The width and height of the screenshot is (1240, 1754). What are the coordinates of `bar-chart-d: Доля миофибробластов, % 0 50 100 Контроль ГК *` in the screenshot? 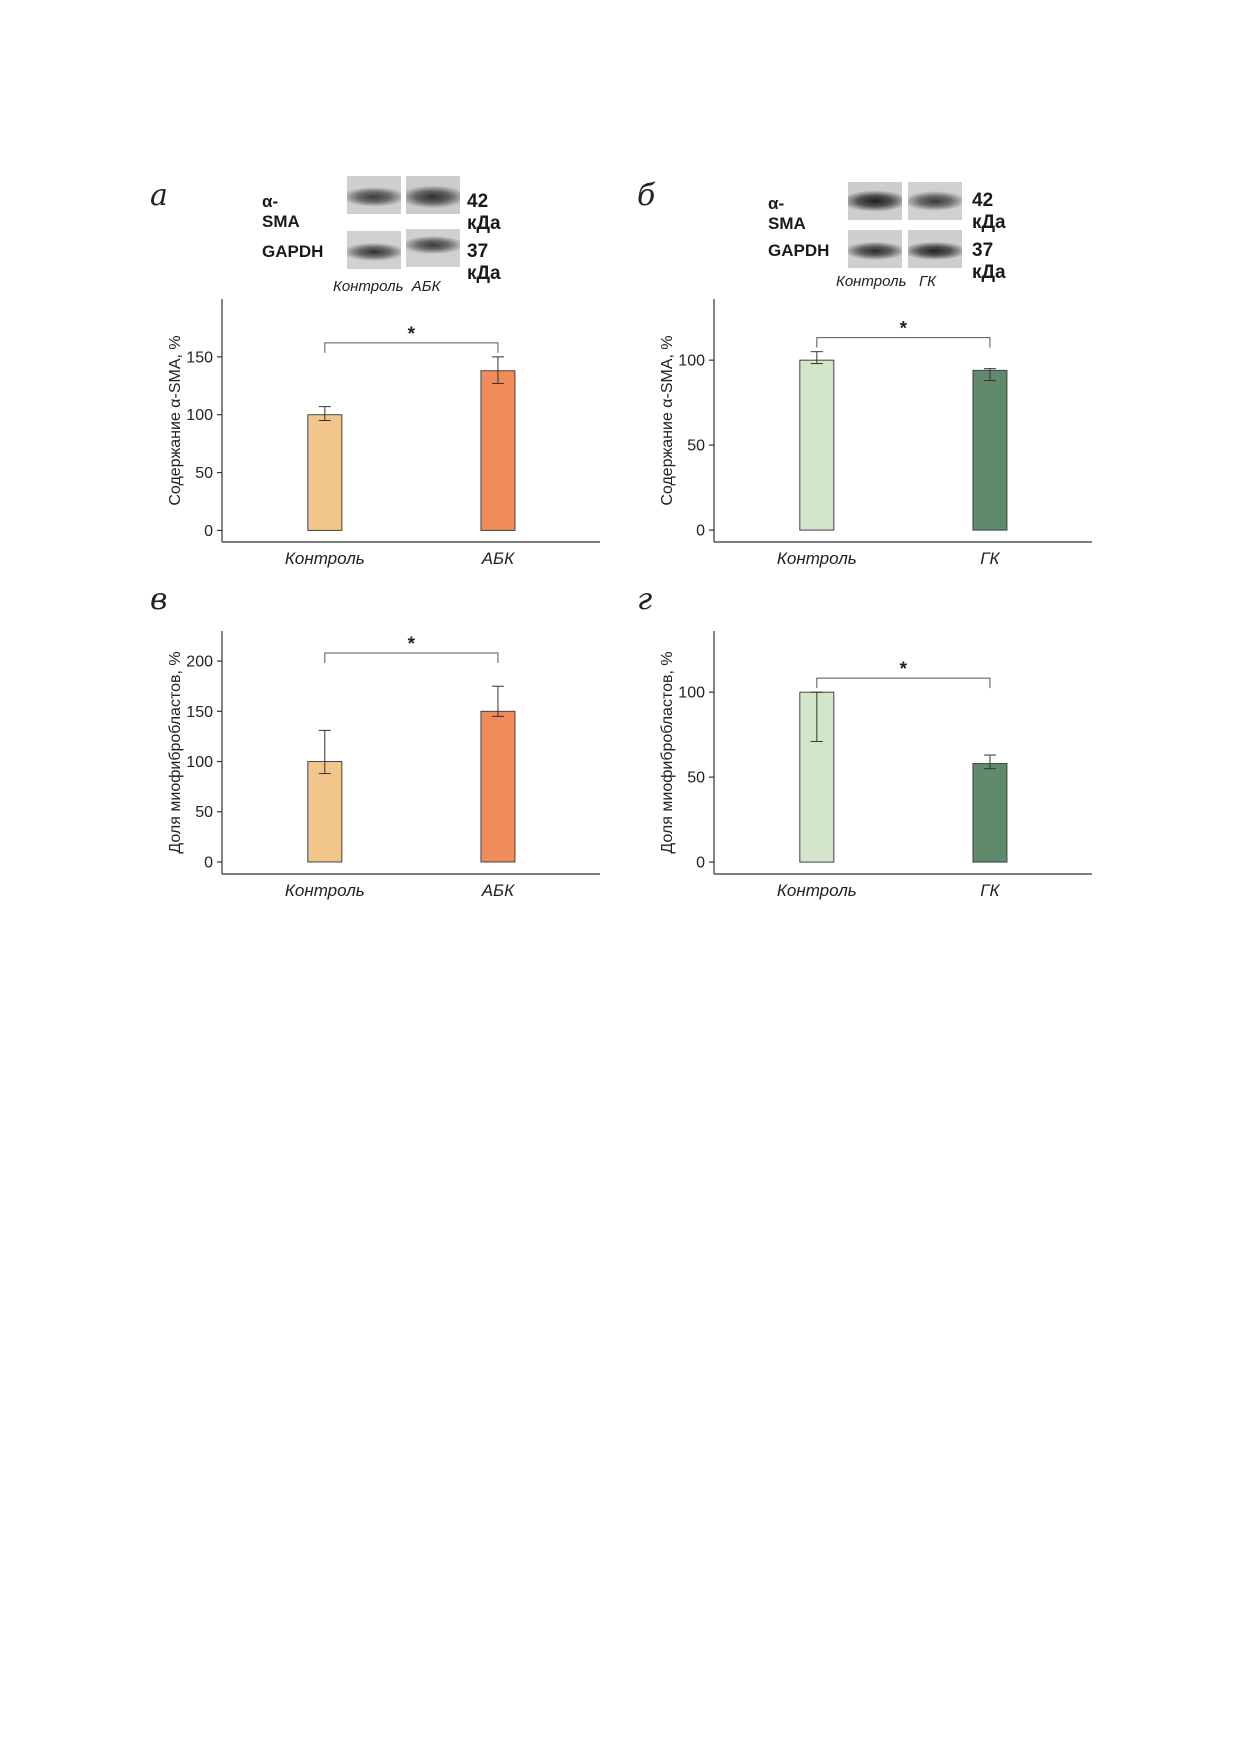 It's located at (875, 765).